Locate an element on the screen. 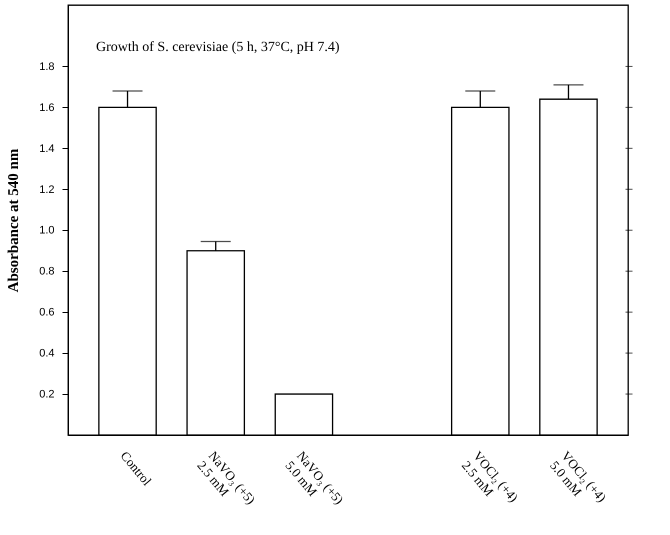 The image size is (670, 535). text: Growth of S. cerevisiae (5 h, 37°C, pH 7.4) is located at coordinates (218, 47).